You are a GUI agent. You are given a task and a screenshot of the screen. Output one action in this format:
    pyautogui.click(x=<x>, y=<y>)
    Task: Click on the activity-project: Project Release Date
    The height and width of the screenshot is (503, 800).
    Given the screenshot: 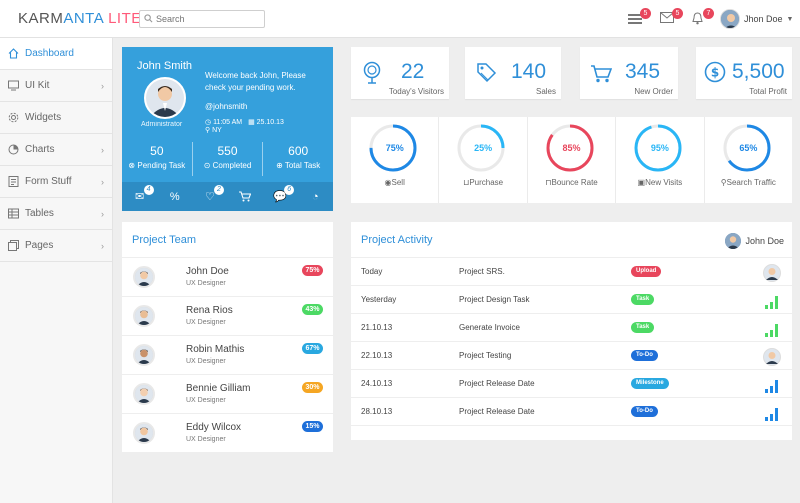 What is the action you would take?
    pyautogui.click(x=497, y=383)
    